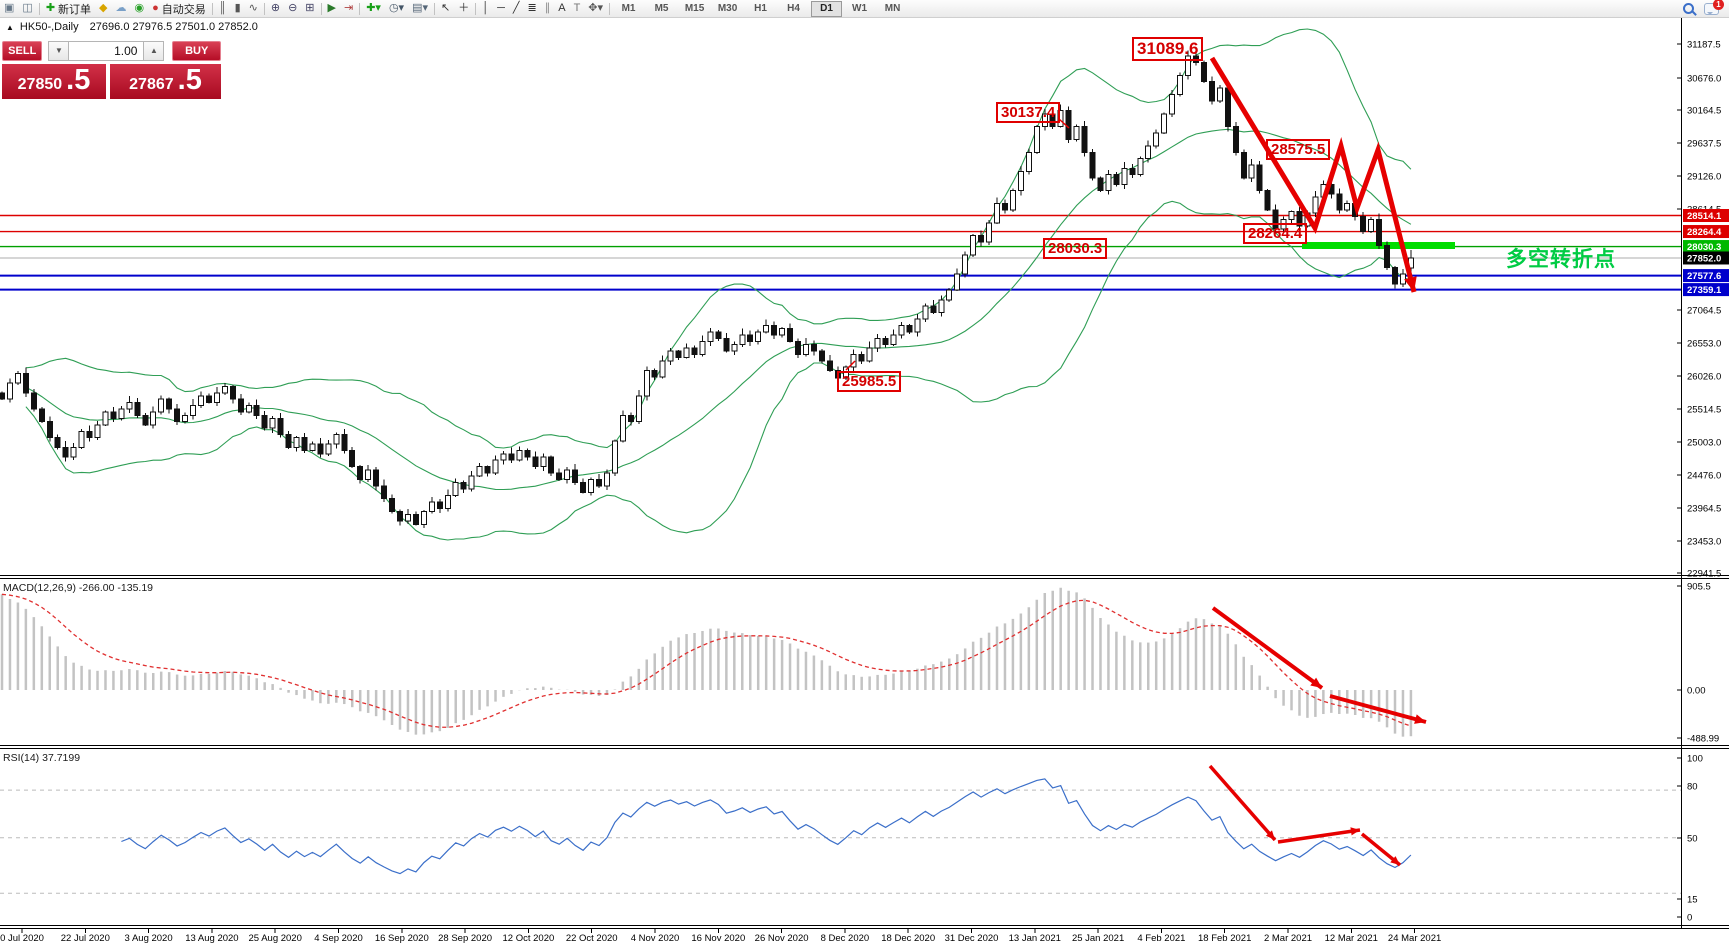  What do you see at coordinates (561, 8) in the screenshot?
I see `text-icon: A` at bounding box center [561, 8].